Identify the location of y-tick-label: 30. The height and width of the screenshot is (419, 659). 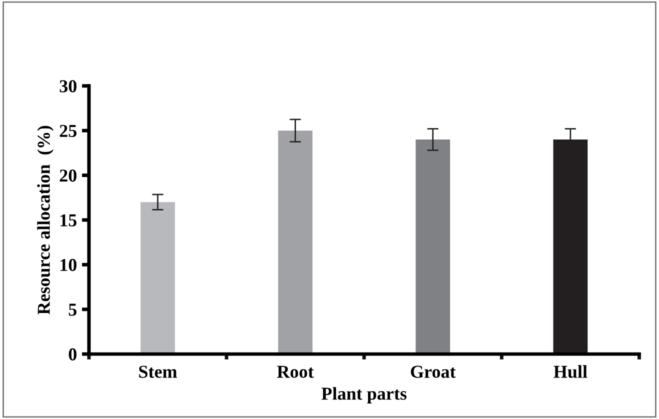
(68, 86).